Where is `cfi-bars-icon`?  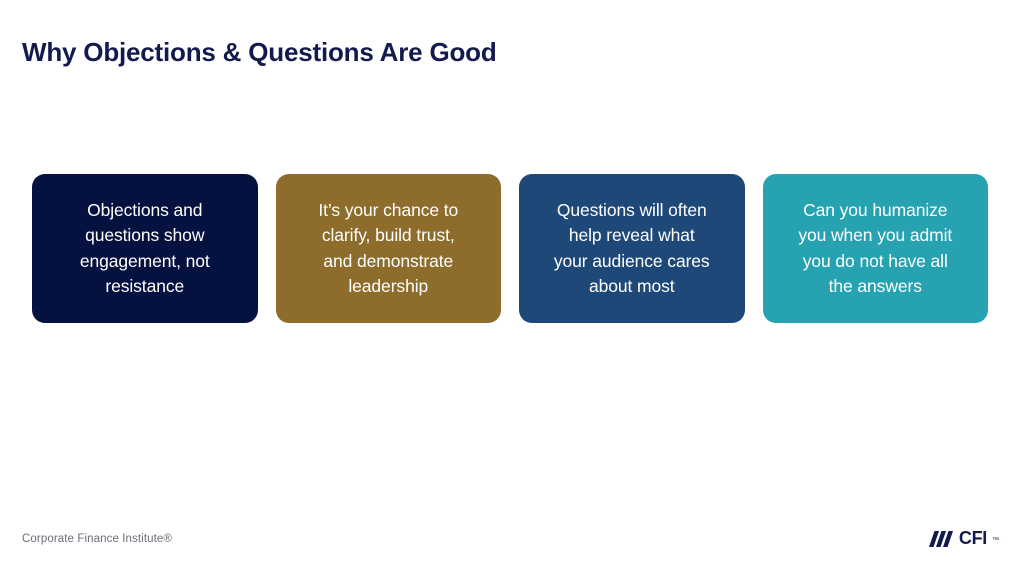
cfi-bars-icon is located at coordinates (941, 539).